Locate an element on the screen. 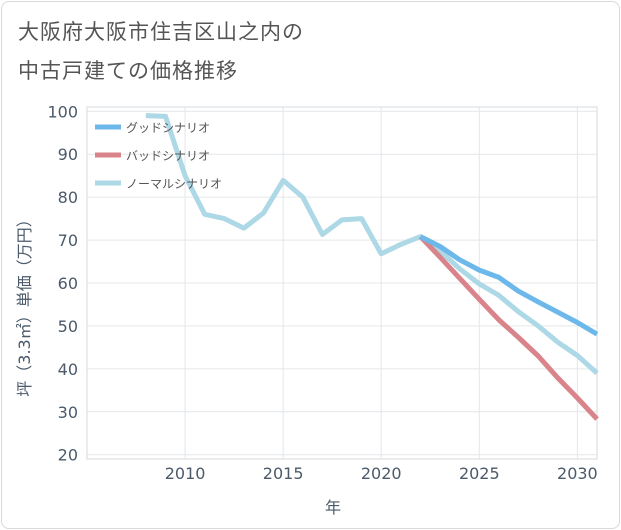  x-tick-label-2030: 2030 is located at coordinates (577, 473).